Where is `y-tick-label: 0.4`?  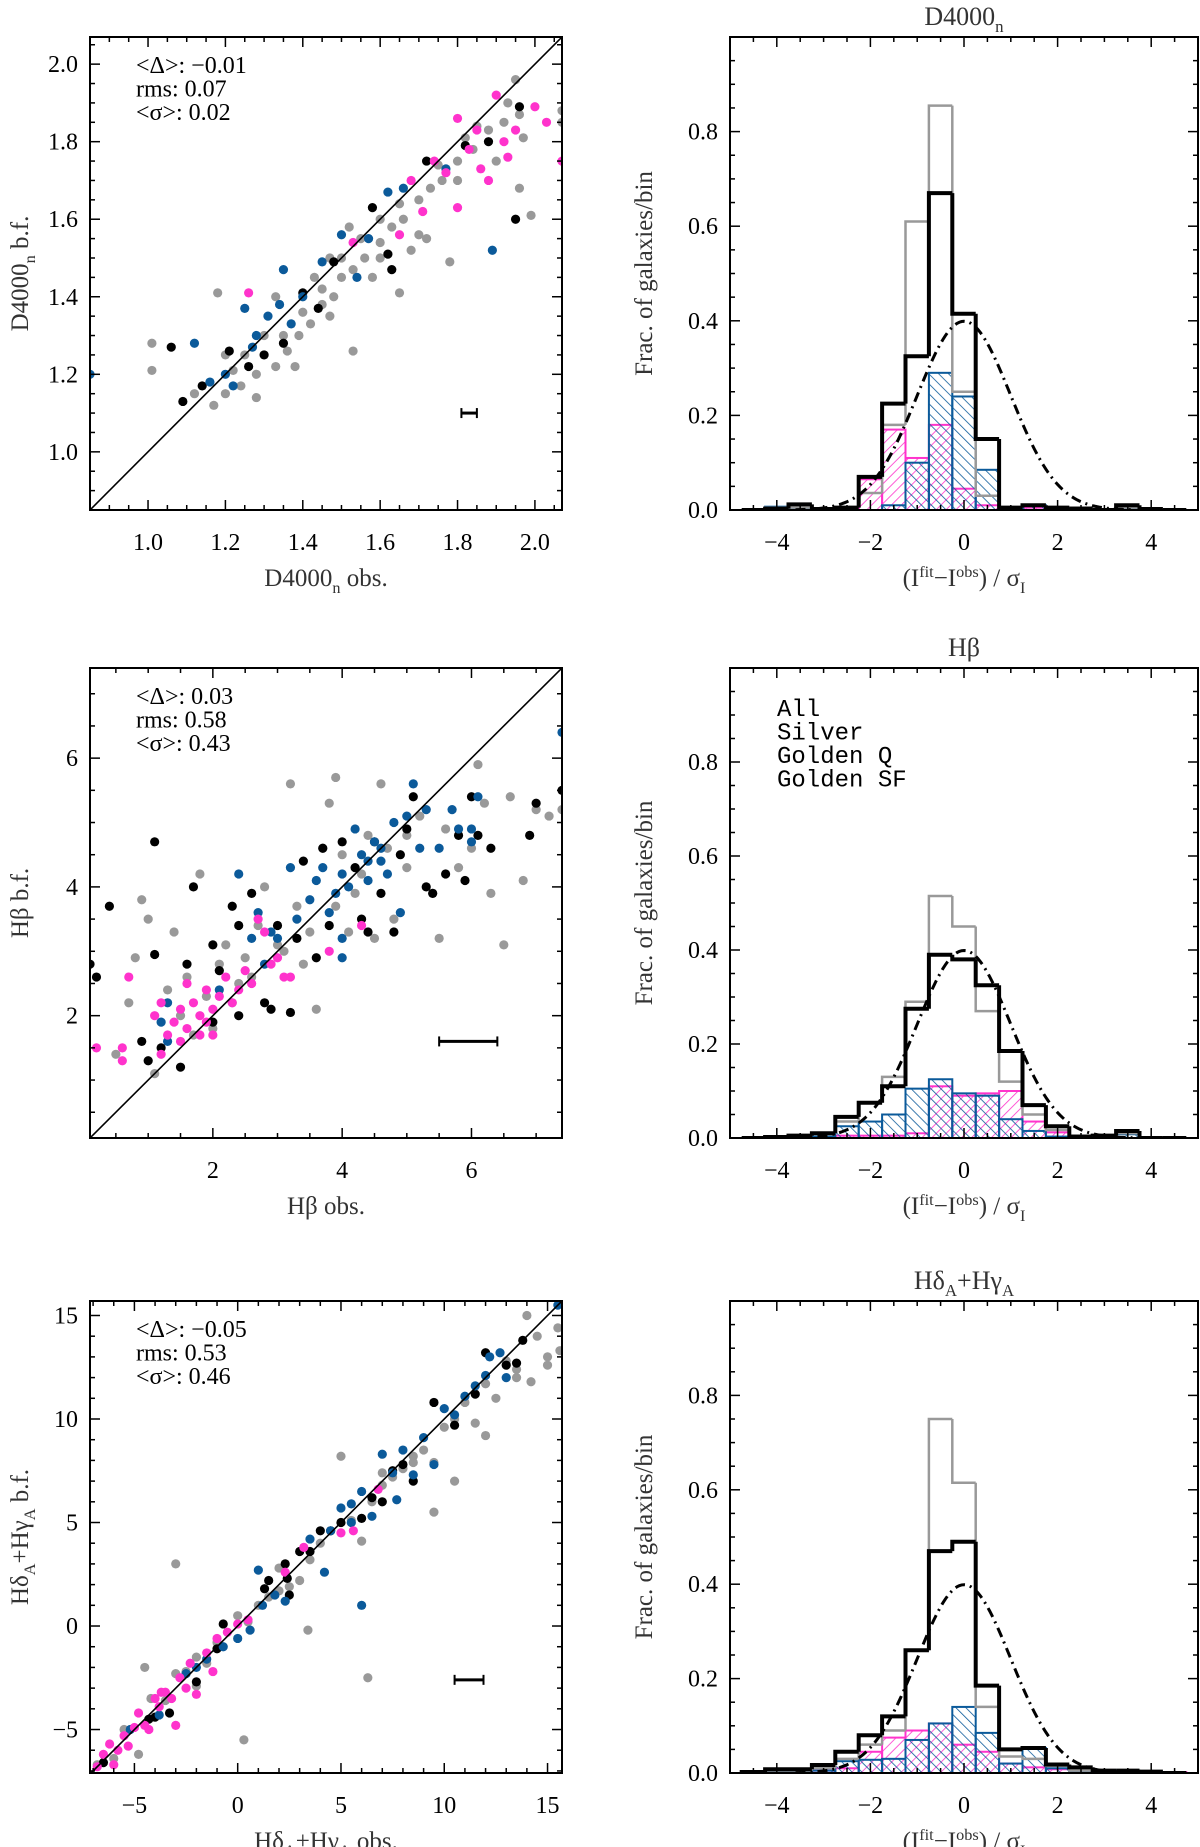 y-tick-label: 0.4 is located at coordinates (703, 322).